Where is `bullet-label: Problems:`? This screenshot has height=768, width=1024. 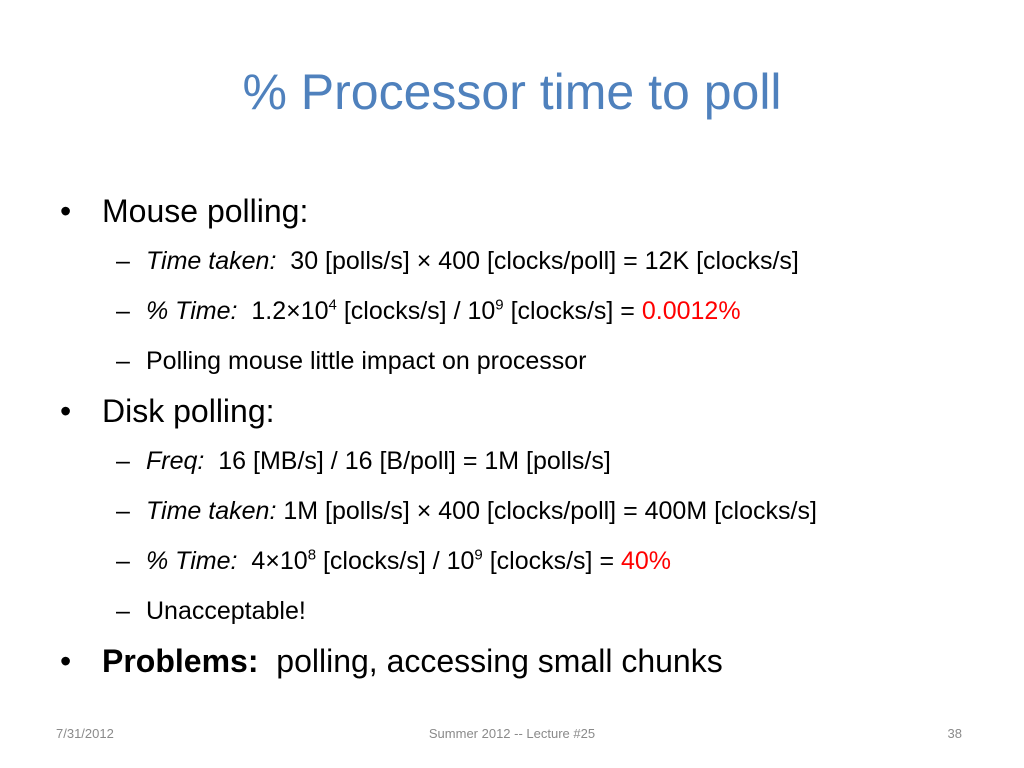
bullet-label: Problems: is located at coordinates (180, 661).